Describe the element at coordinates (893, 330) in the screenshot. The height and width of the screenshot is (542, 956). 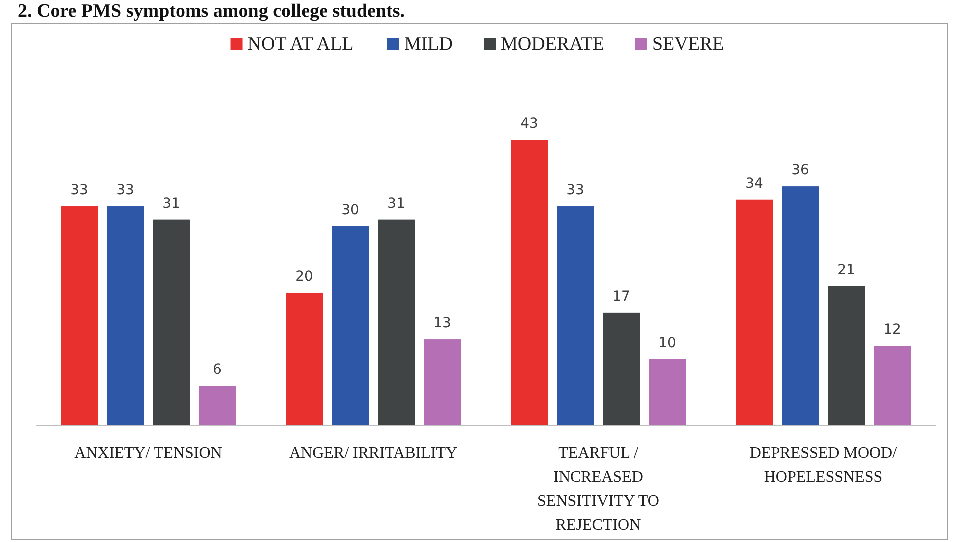
I see `data-label: 12` at that location.